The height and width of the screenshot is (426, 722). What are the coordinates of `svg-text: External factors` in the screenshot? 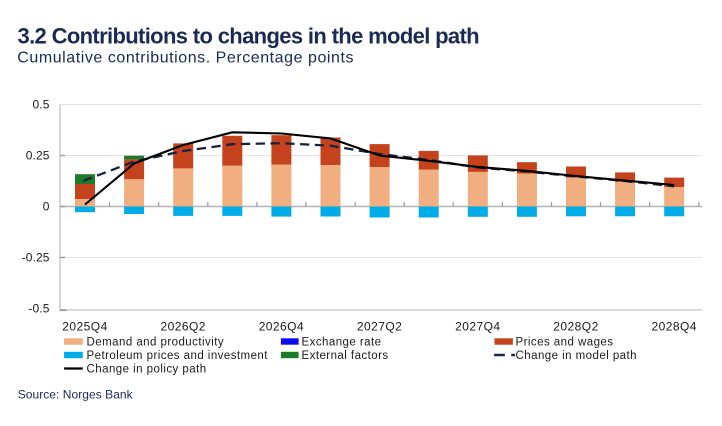 It's located at (345, 356).